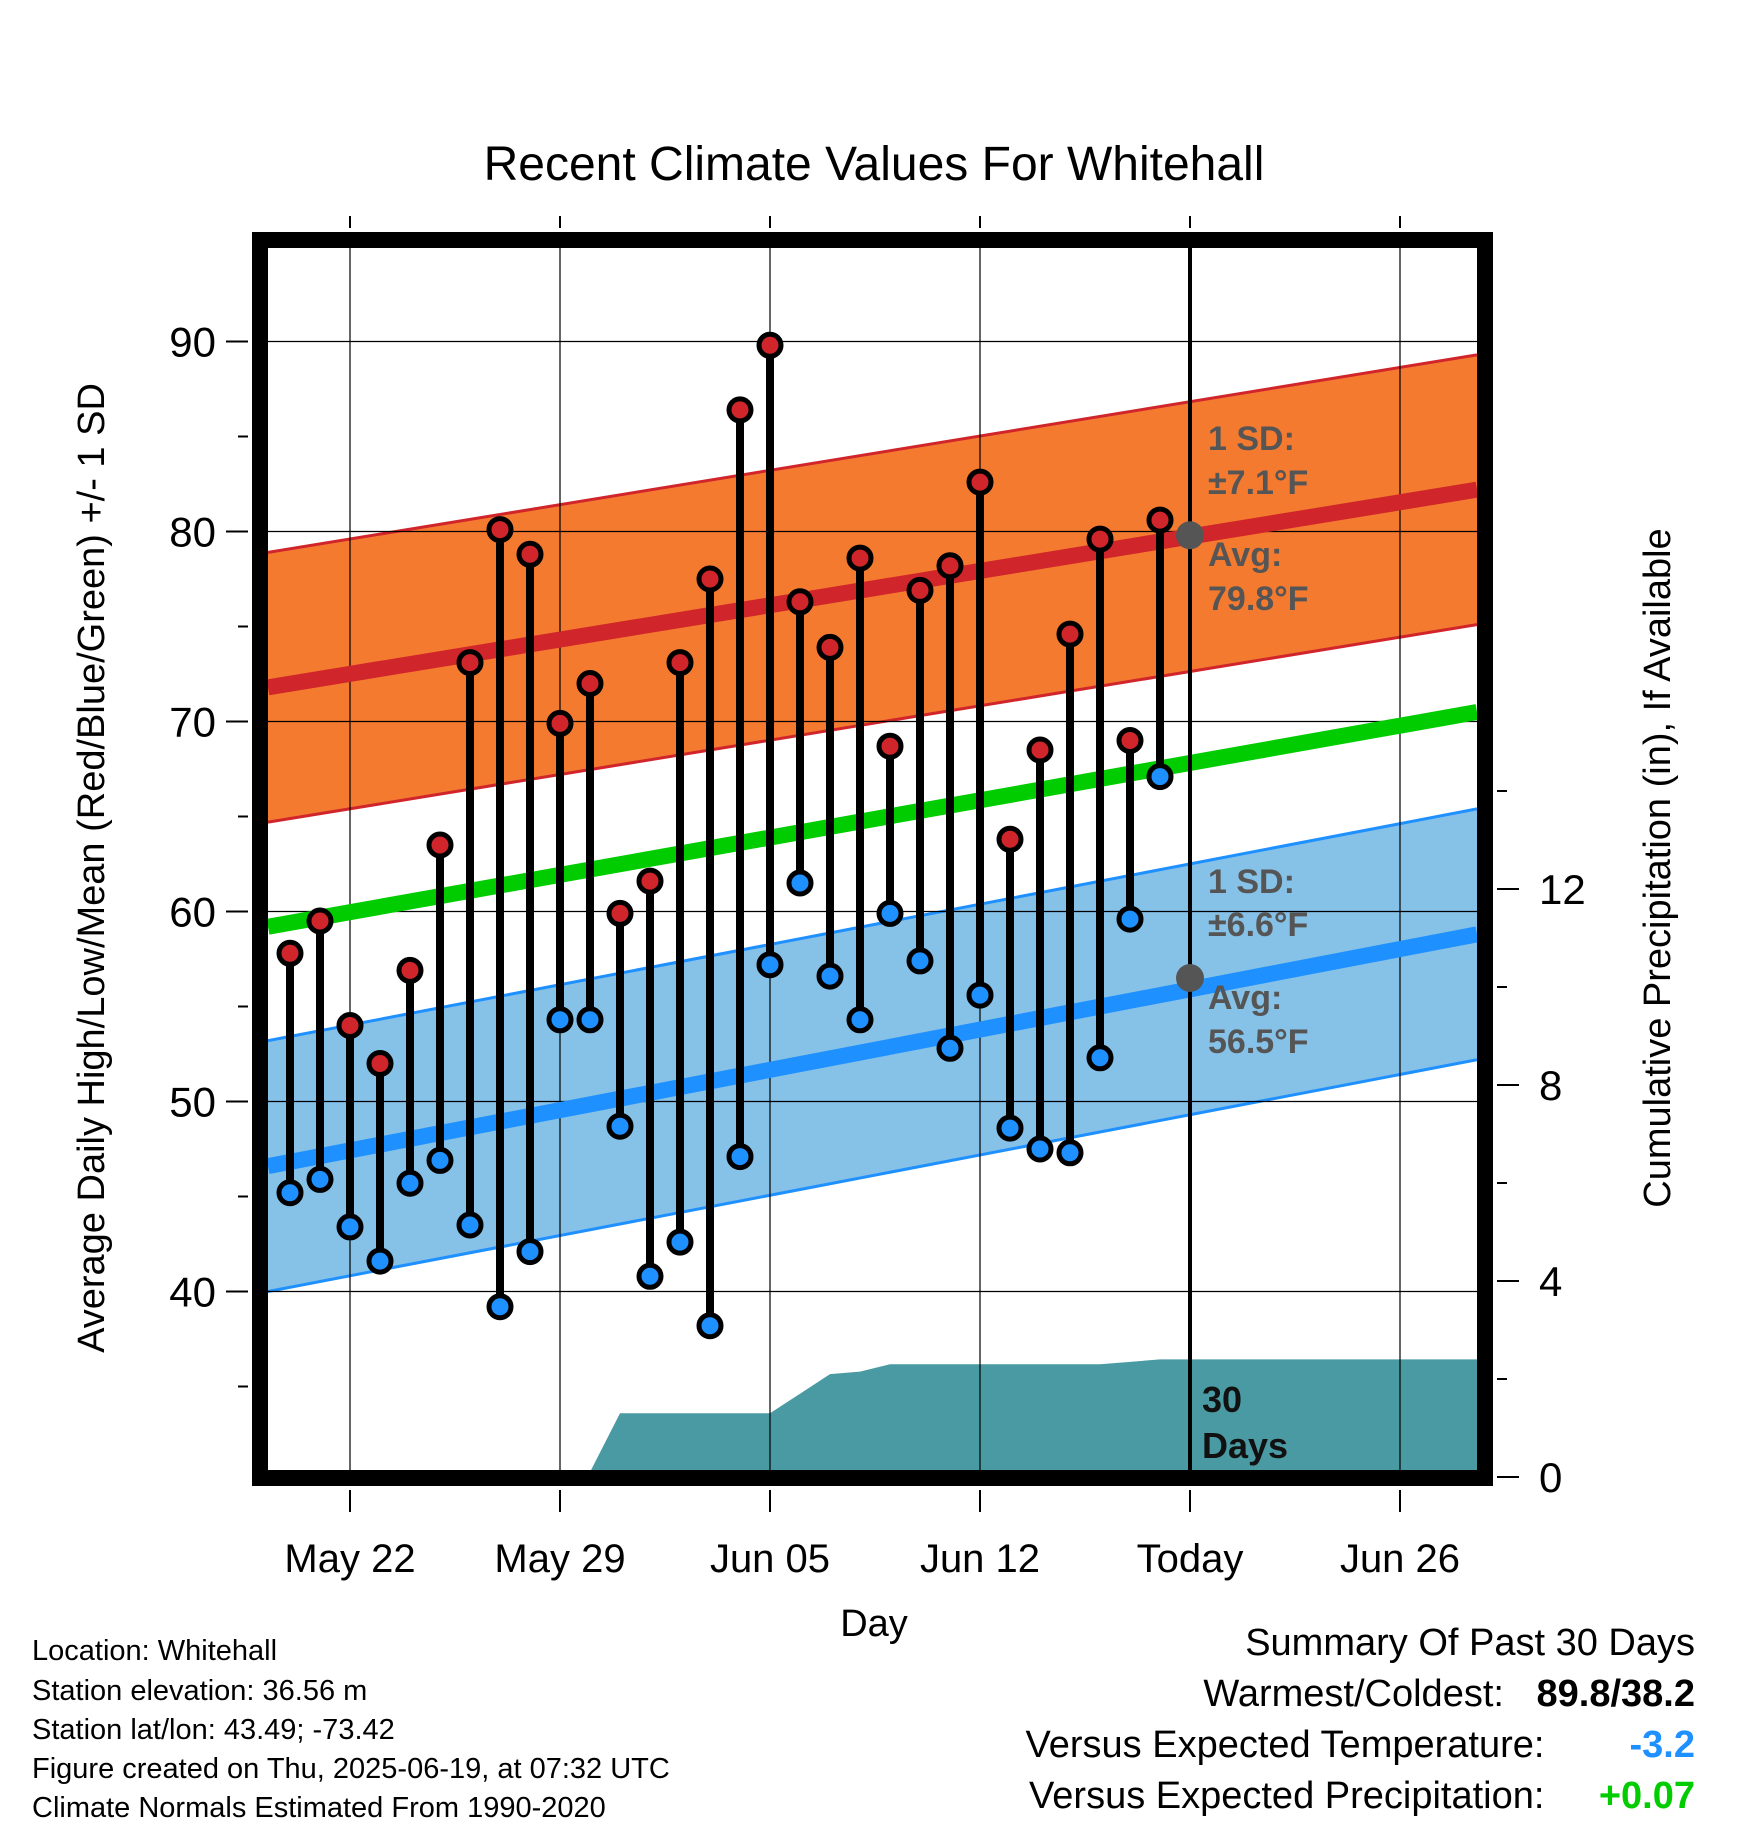 The image size is (1748, 1828). I want to click on y-tick-label: 80, so click(192, 532).